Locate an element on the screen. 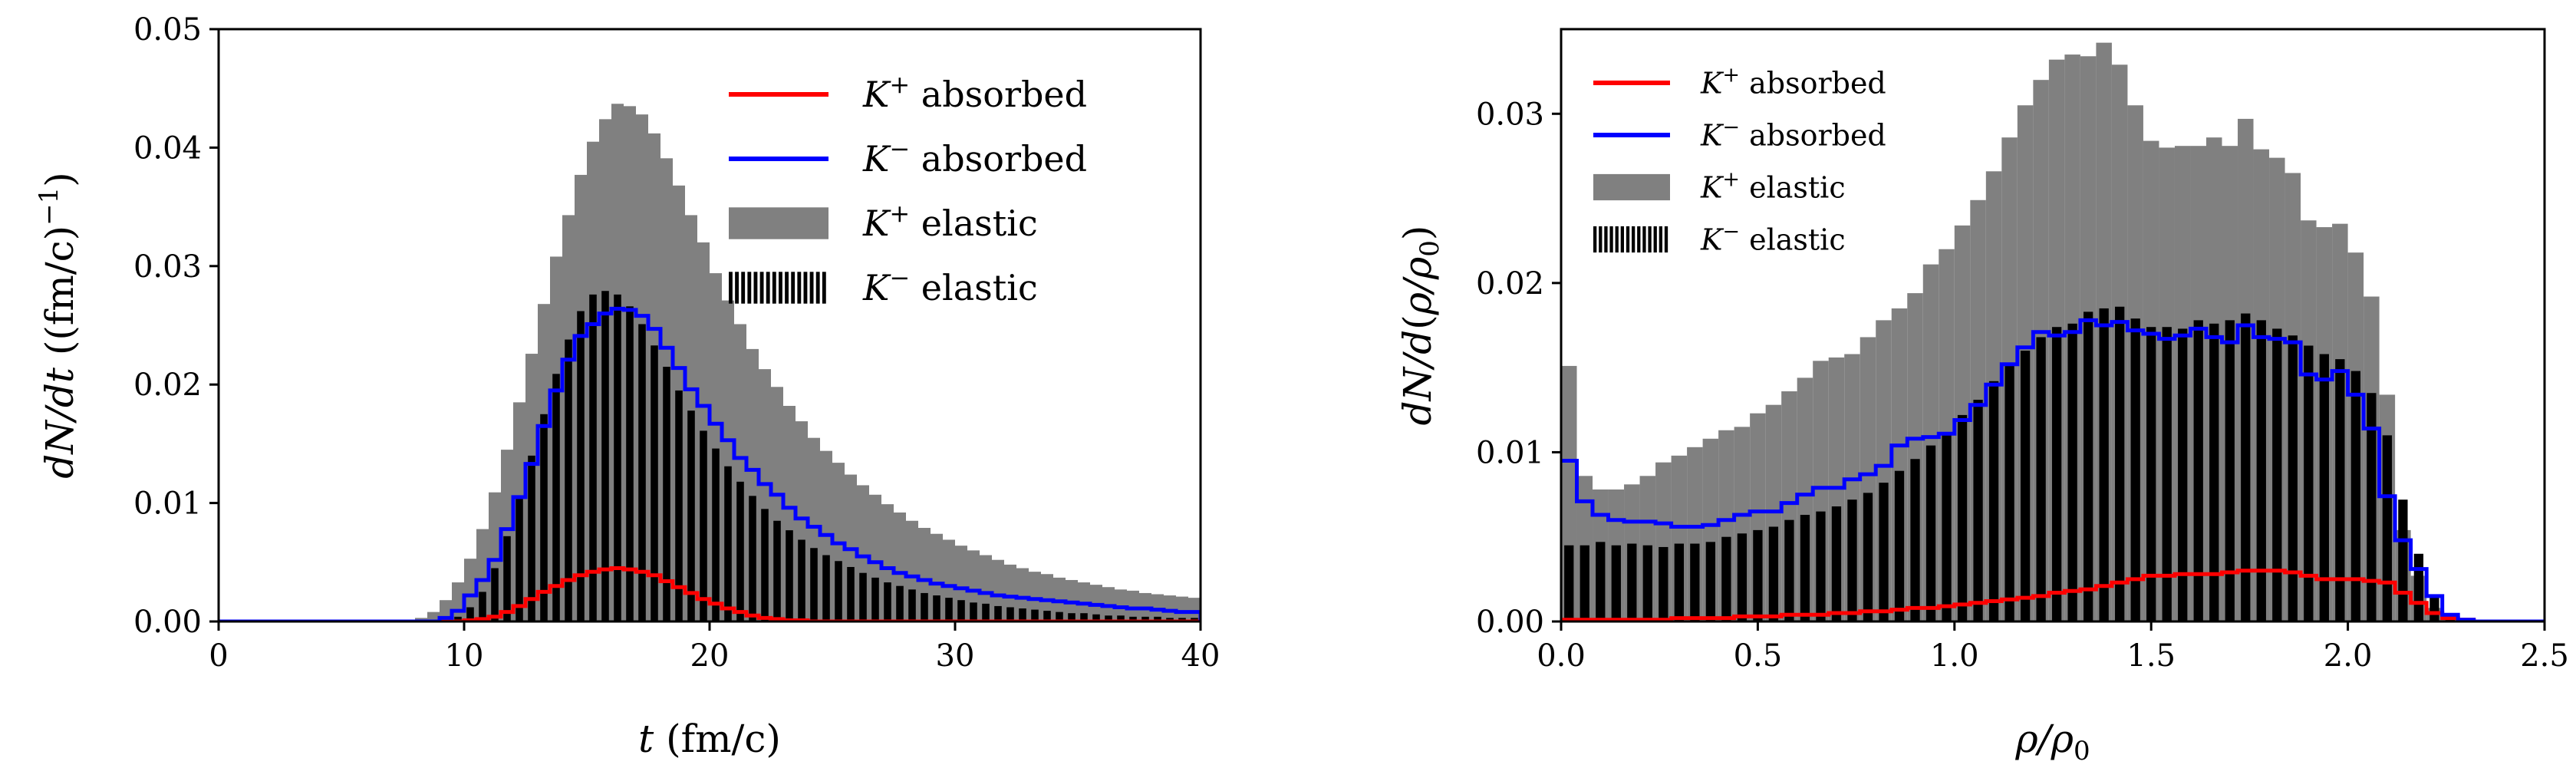 This screenshot has height=778, width=2576. x-tick-label: 2.0 is located at coordinates (2348, 656).